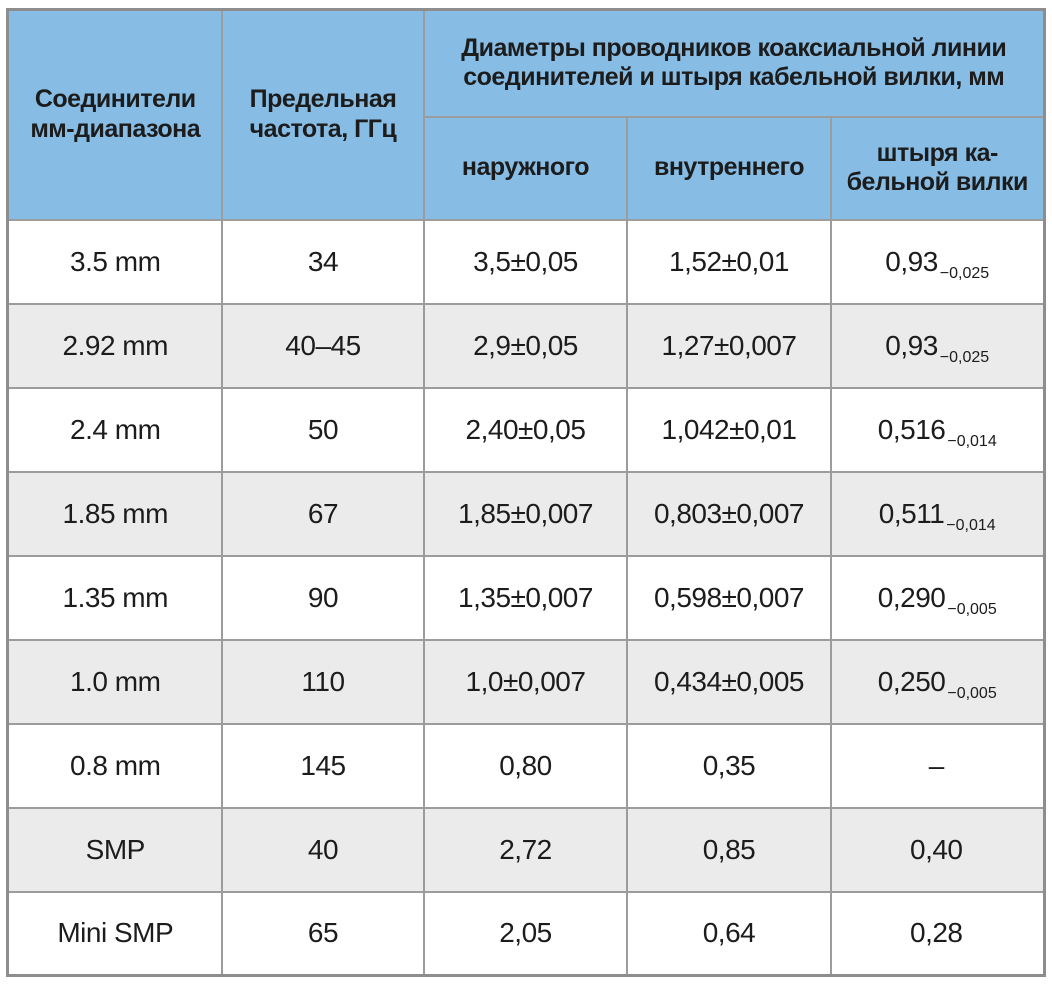 Image resolution: width=1052 pixels, height=996 pixels. Describe the element at coordinates (114, 933) in the screenshot. I see `cell-connector: Mini SMP` at that location.